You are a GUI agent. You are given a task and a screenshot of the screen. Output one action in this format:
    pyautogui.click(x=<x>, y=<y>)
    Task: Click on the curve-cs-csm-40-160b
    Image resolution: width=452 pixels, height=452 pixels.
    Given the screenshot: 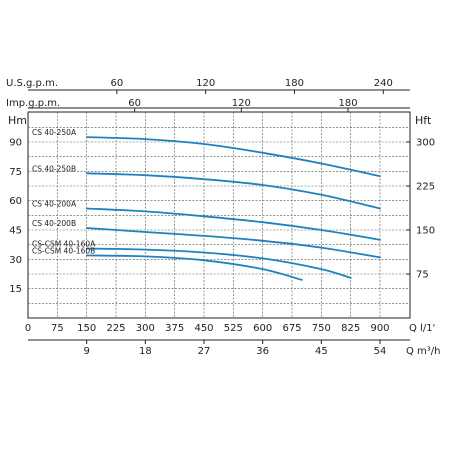 What is the action you would take?
    pyautogui.click(x=194, y=267)
    